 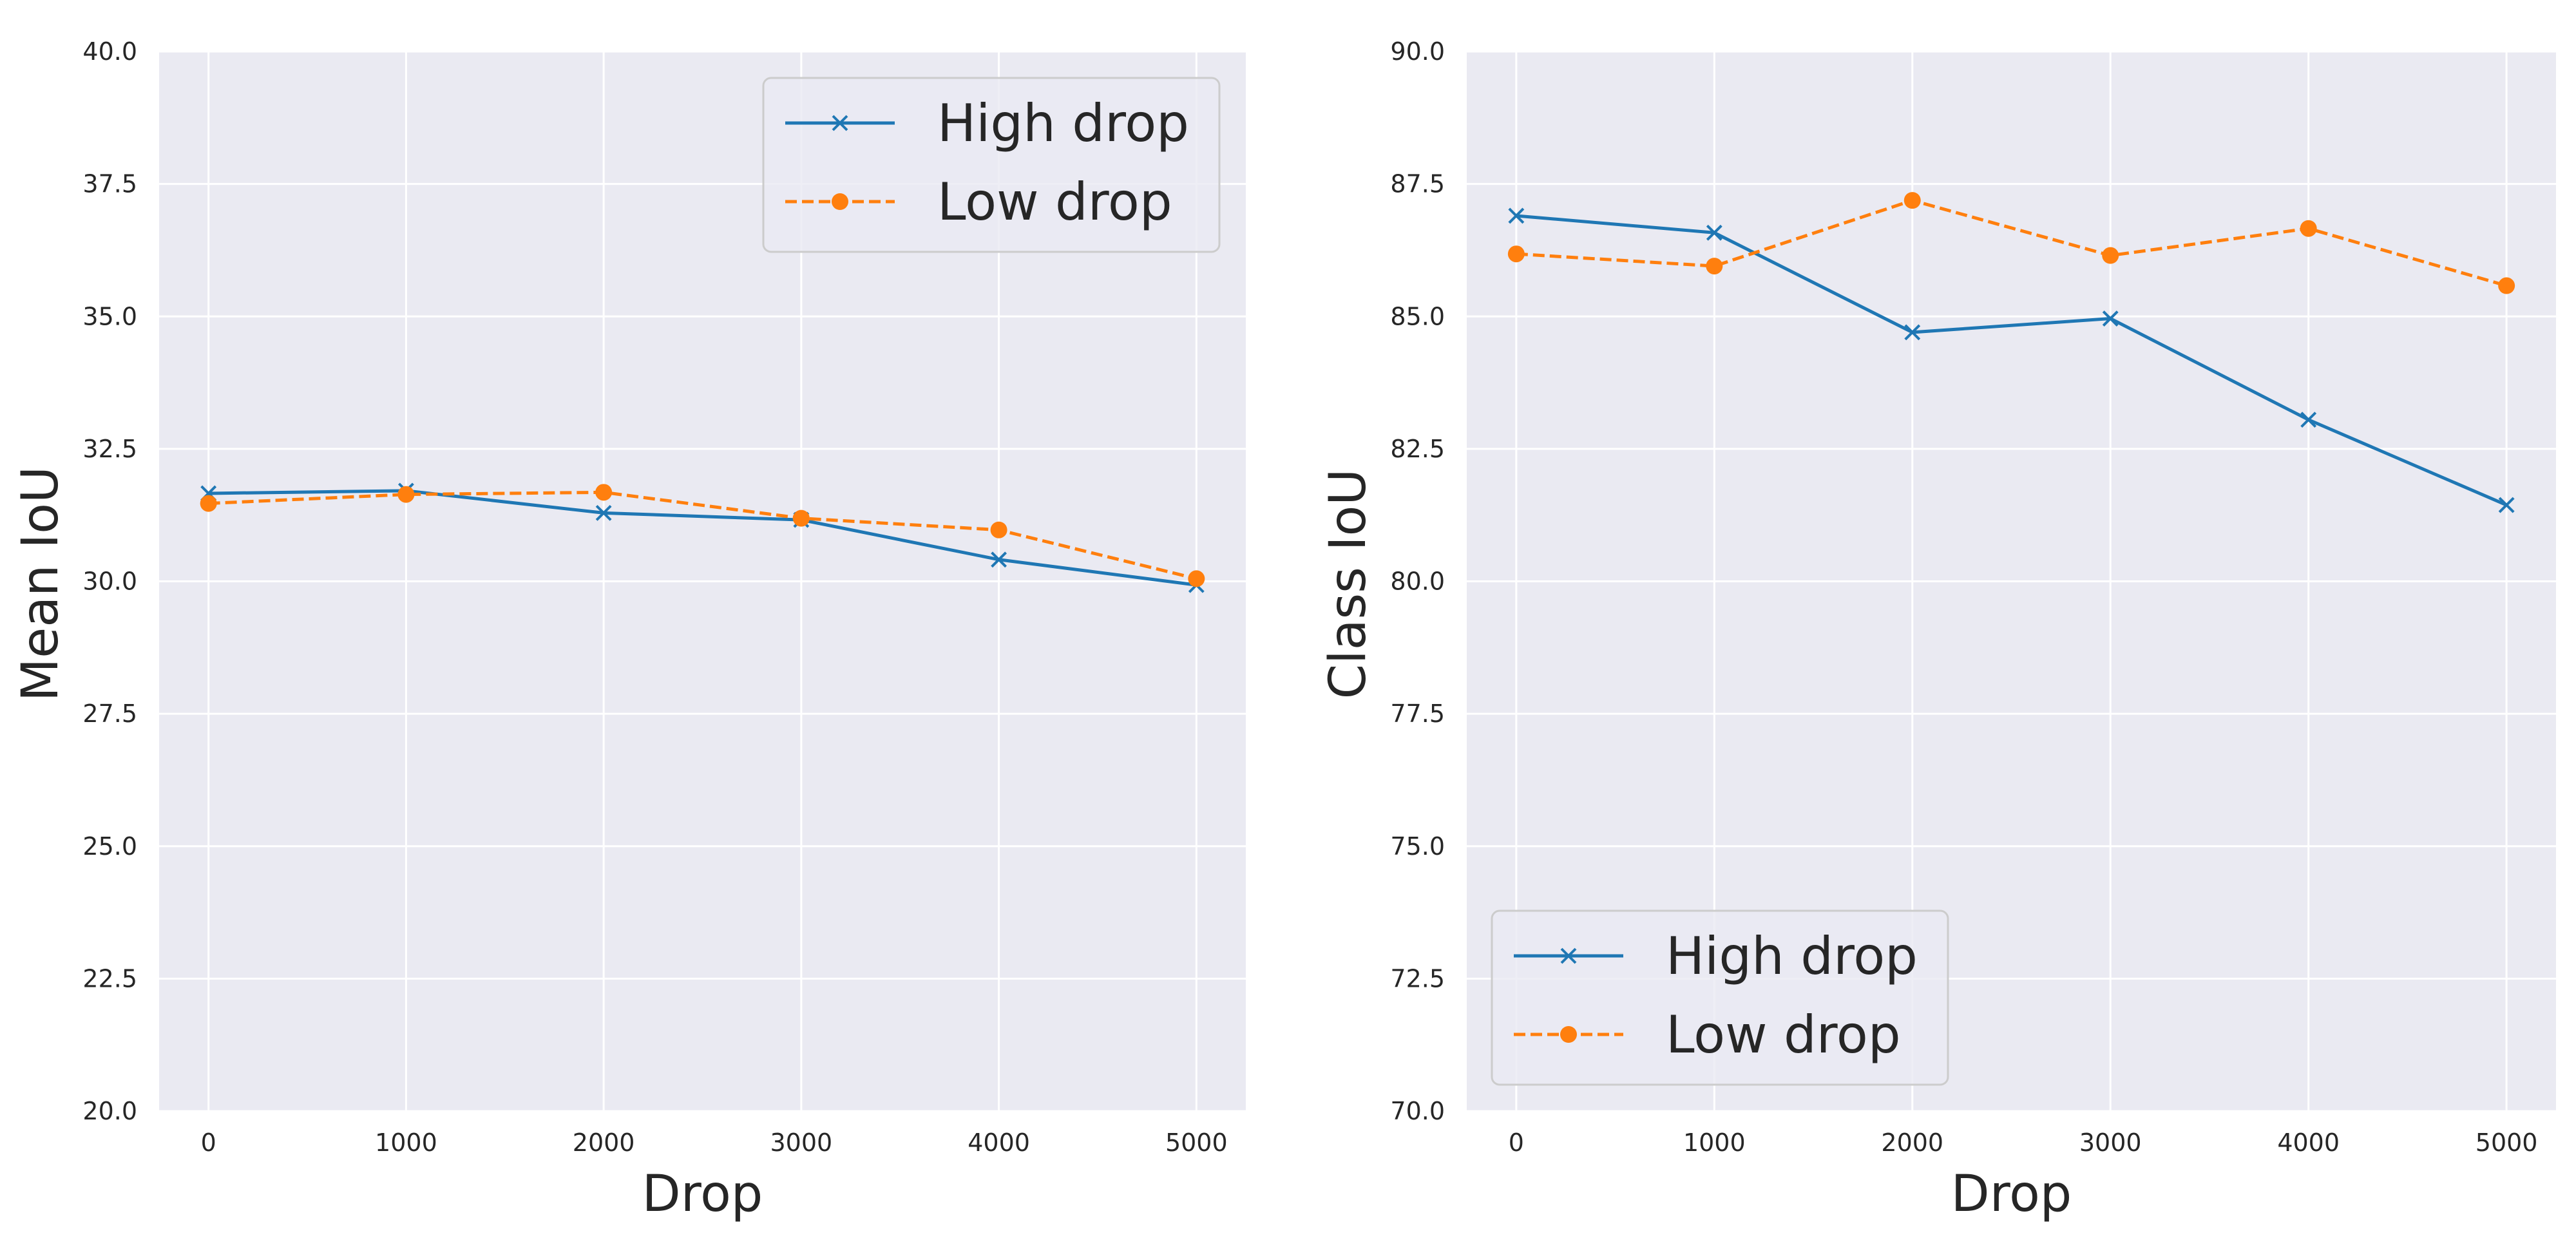 I want to click on right-legend-item-low-drop-label: Low drop, so click(x=1783, y=1035).